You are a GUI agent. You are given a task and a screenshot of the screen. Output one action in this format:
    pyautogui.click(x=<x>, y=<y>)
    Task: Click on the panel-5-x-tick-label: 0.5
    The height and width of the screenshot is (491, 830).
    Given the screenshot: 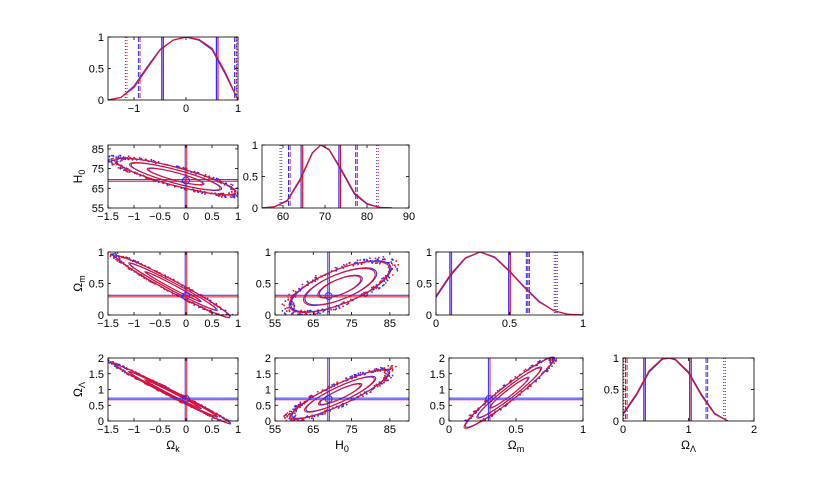 What is the action you would take?
    pyautogui.click(x=211, y=324)
    